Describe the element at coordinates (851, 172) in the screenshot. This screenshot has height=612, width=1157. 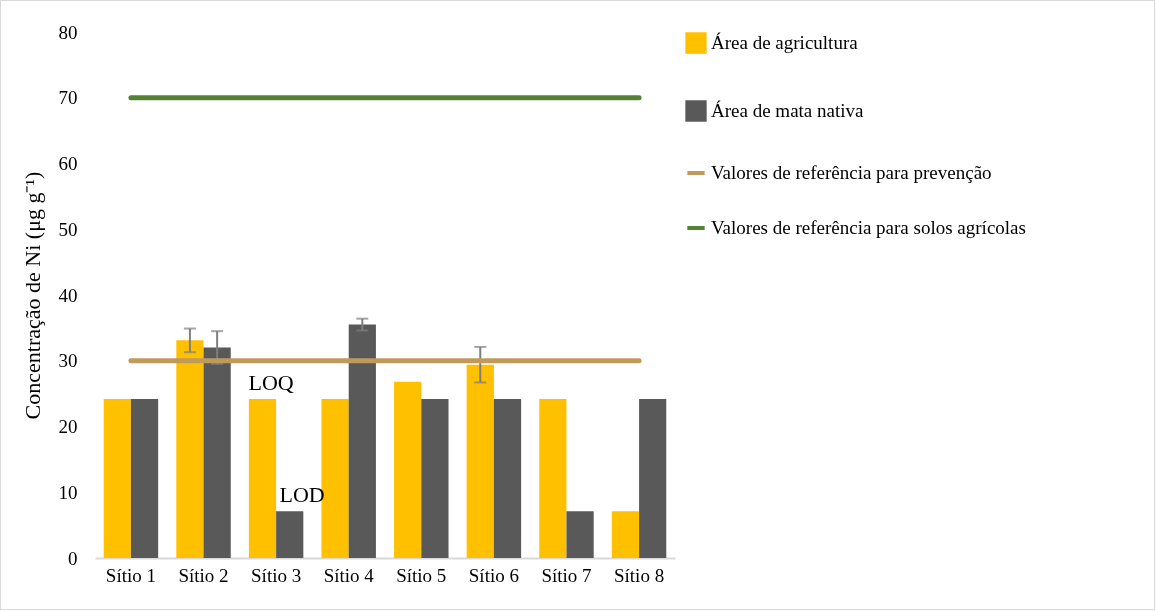
I see `legend-label: Valores de referência para prevenção` at that location.